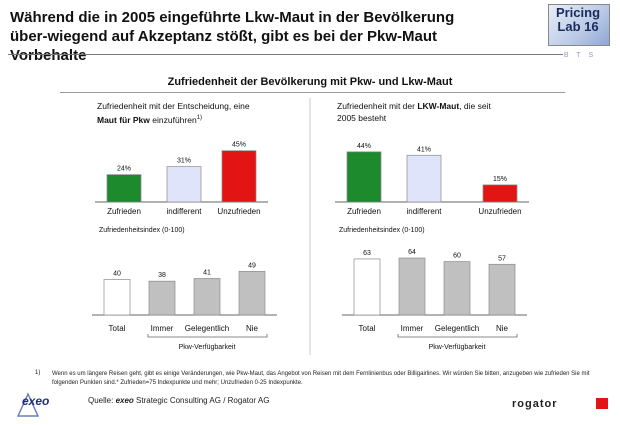  I want to click on chart-0-category-label-2: Unzufrieden, so click(238, 211).